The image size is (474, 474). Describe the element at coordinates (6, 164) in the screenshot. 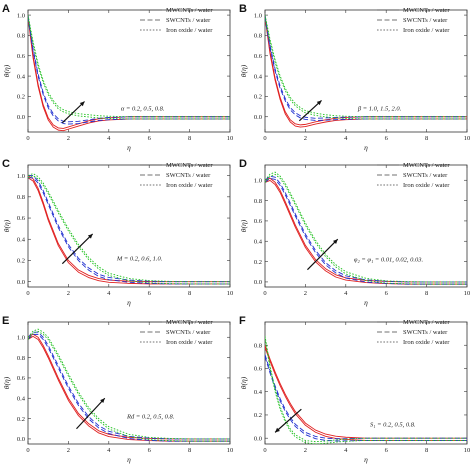

I see `panel-letter: C` at that location.